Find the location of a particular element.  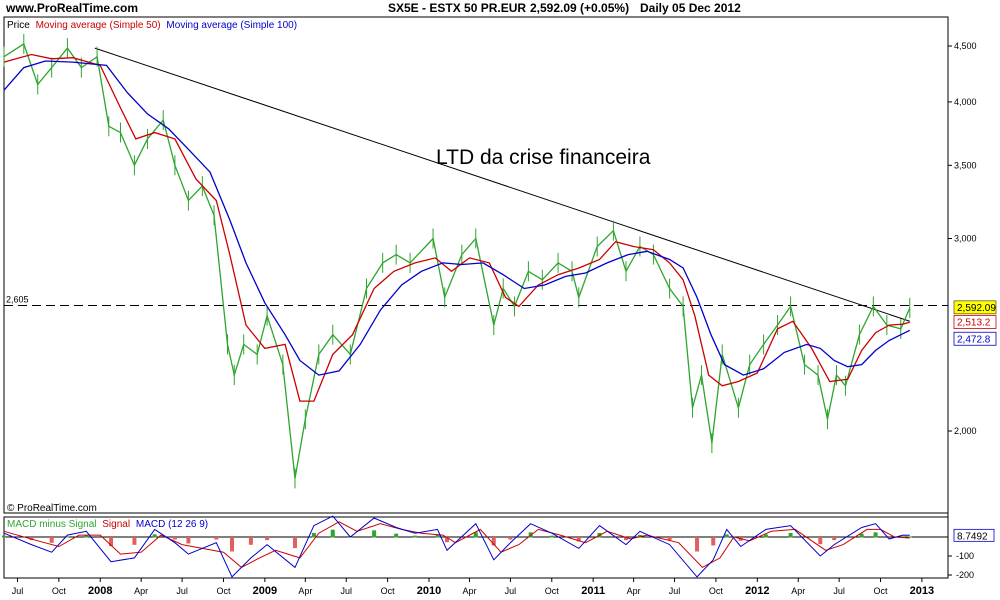

macd-legend: MACD minus Signal Signal MACD (12 26 9) is located at coordinates (107, 524).